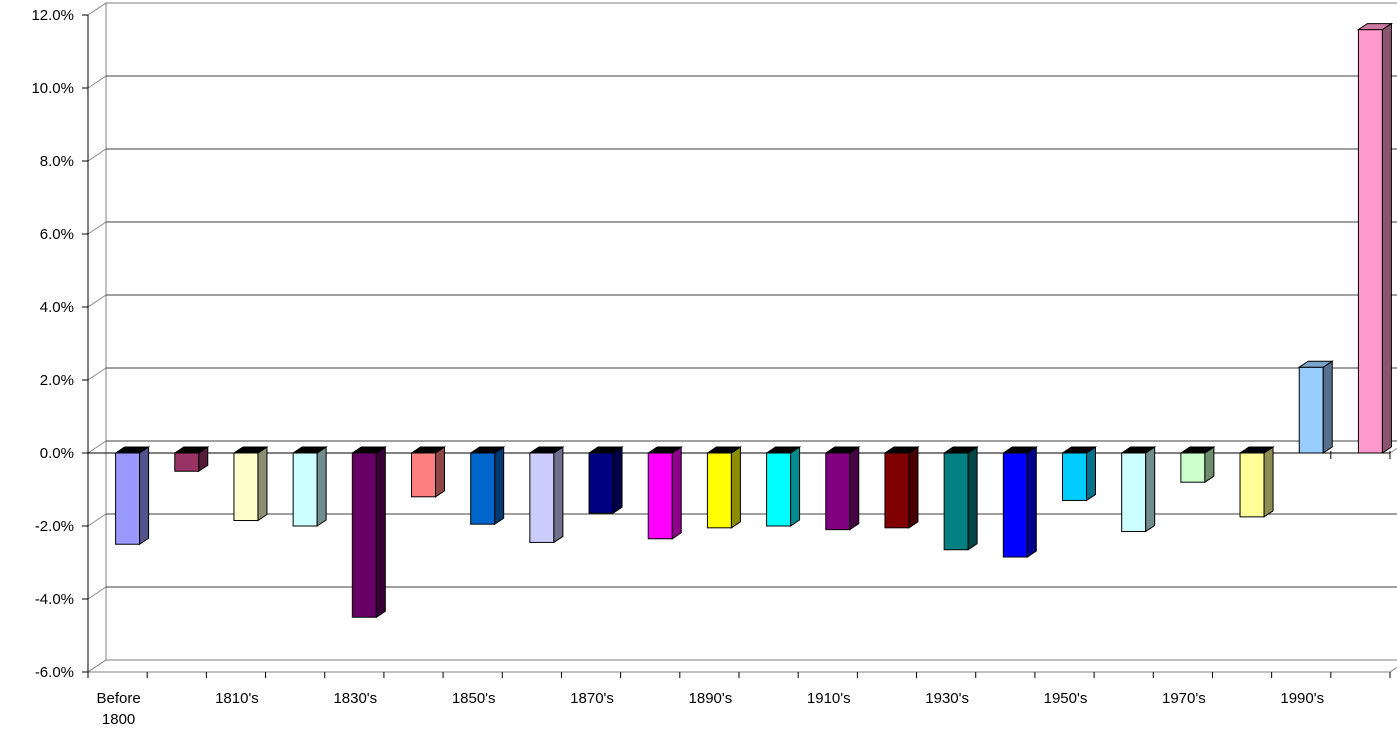 Image resolution: width=1397 pixels, height=733 pixels. What do you see at coordinates (1184, 698) in the screenshot?
I see `x-tick-label: 1970's` at bounding box center [1184, 698].